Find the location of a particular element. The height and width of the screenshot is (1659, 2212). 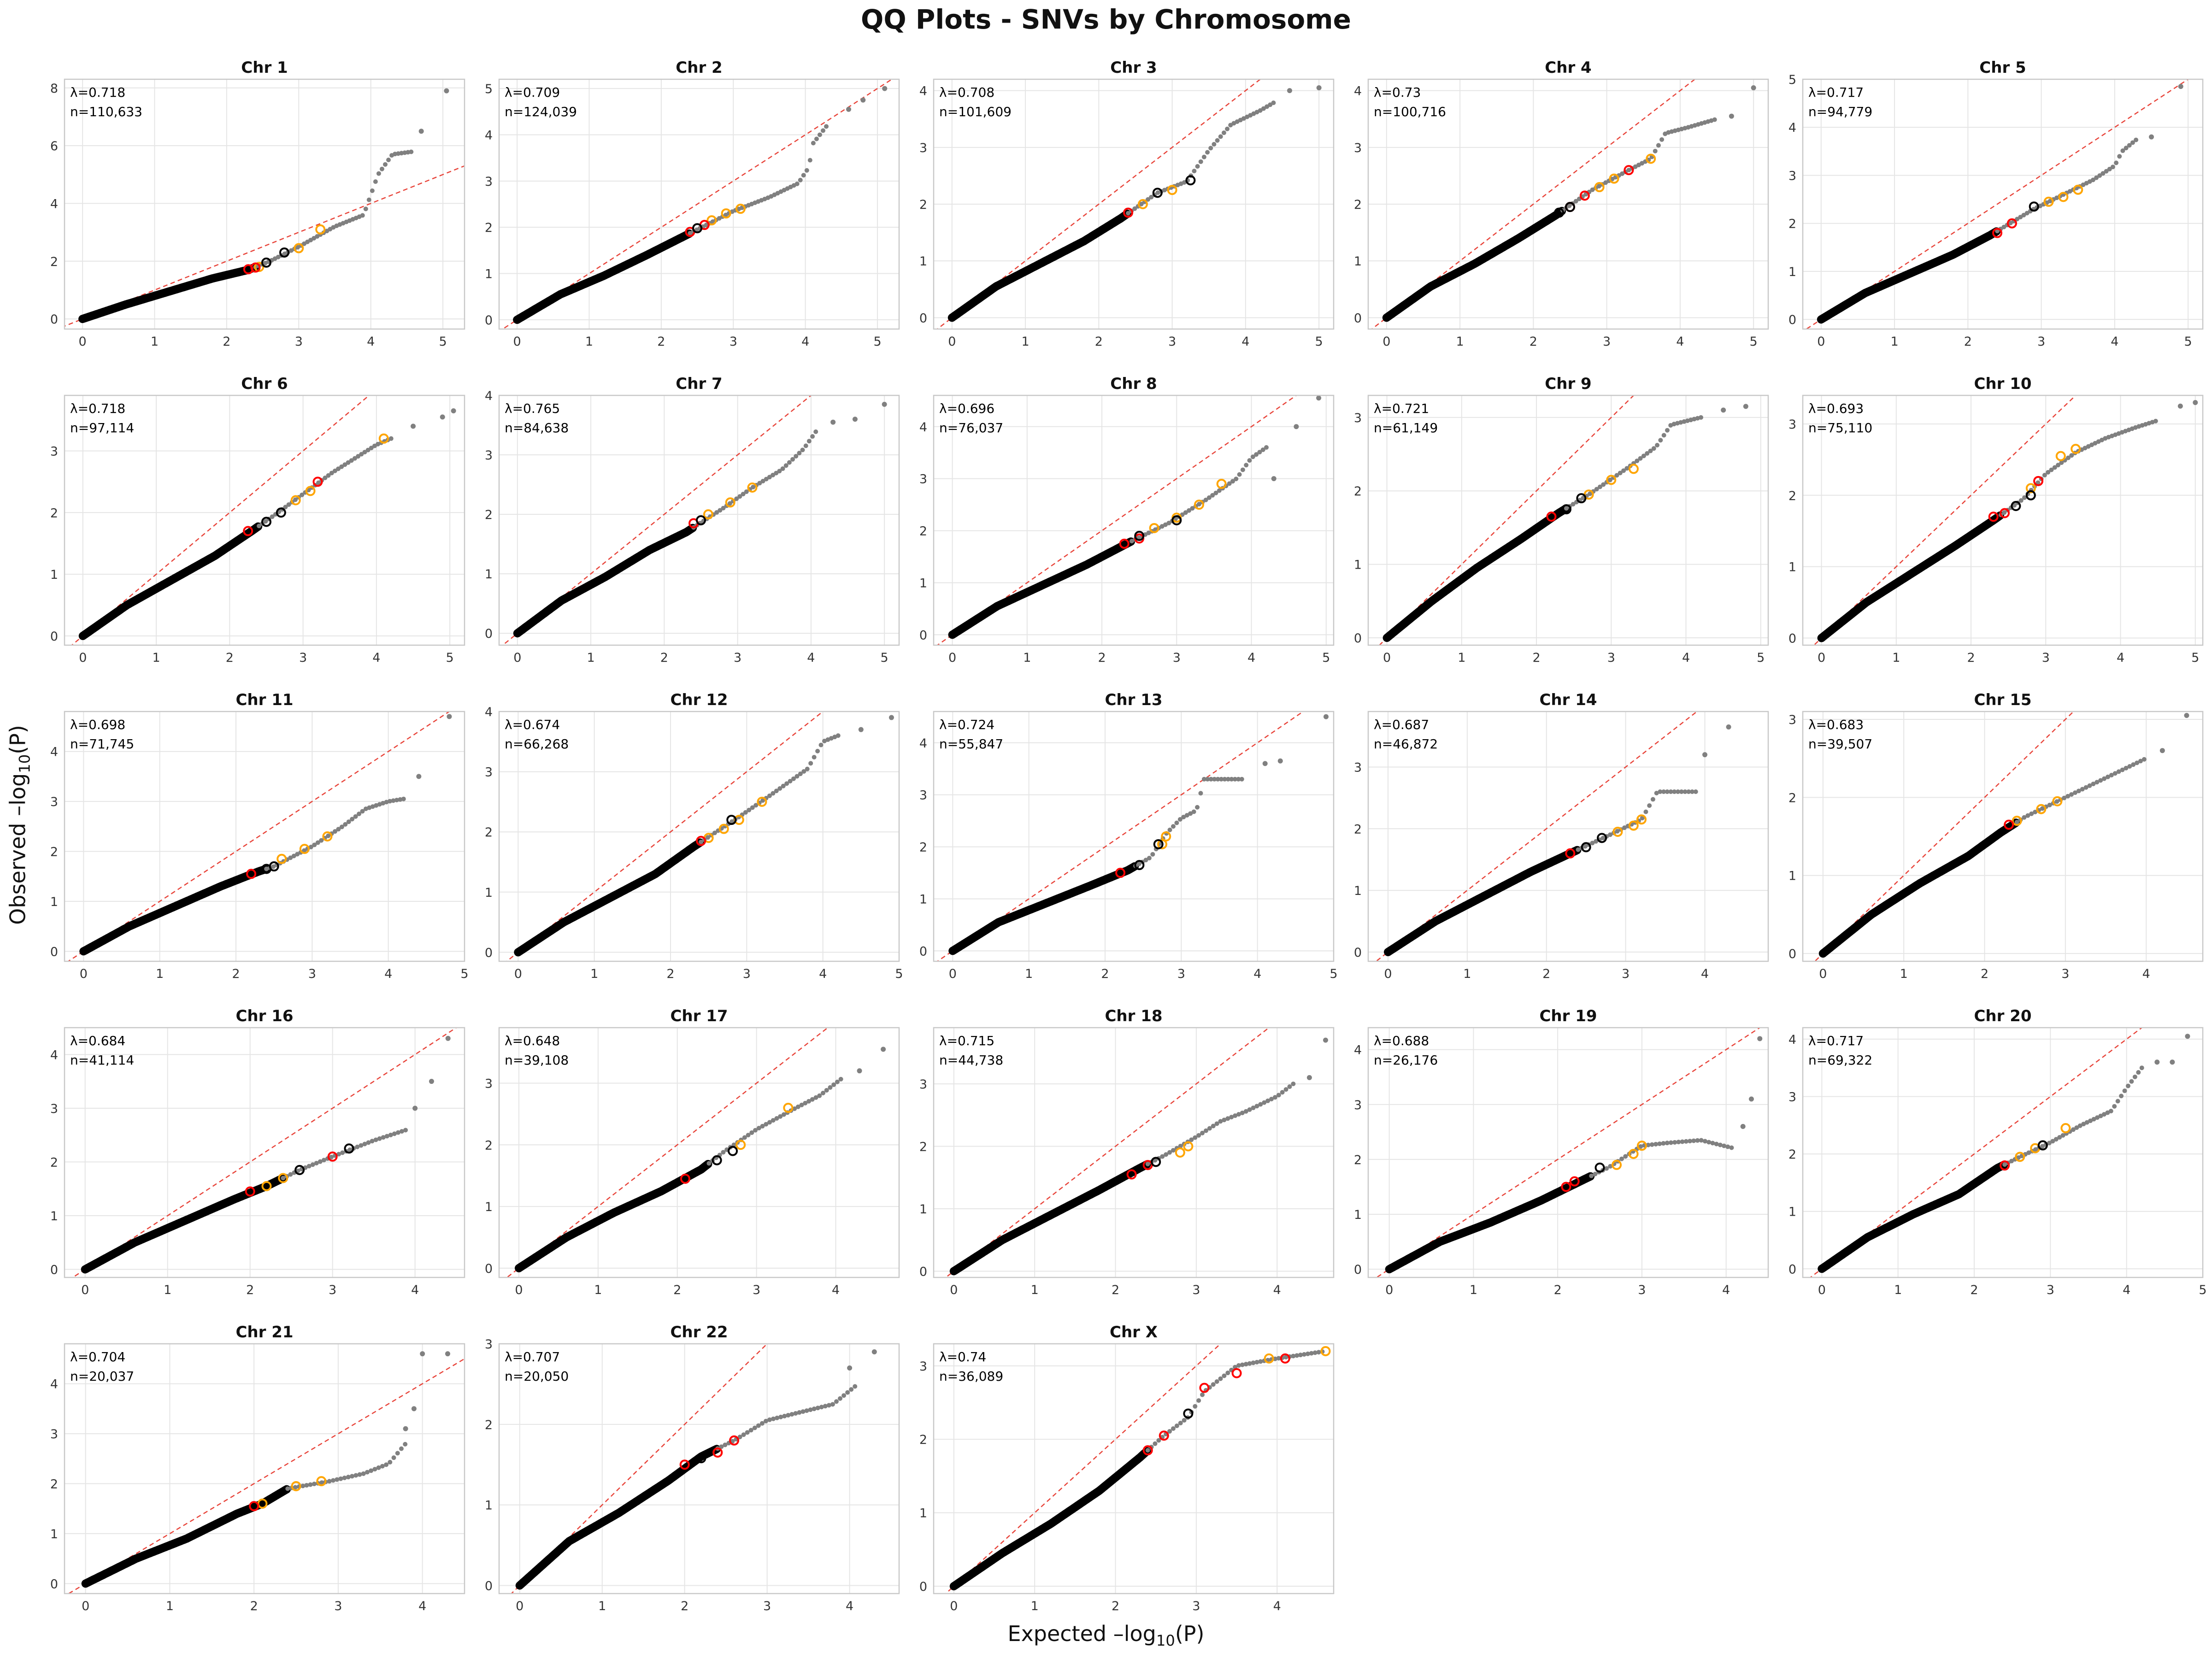

lambda-annotation: λ=0.683 is located at coordinates (1836, 724).